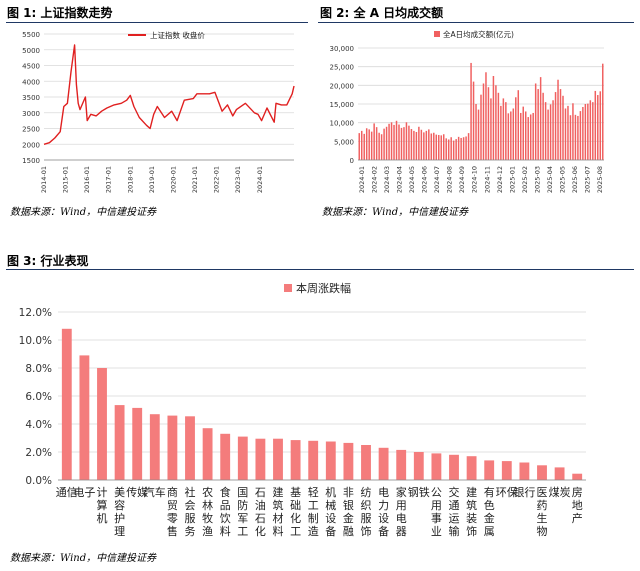  I want to click on x-tick-label: 2021-01, so click(195, 179).